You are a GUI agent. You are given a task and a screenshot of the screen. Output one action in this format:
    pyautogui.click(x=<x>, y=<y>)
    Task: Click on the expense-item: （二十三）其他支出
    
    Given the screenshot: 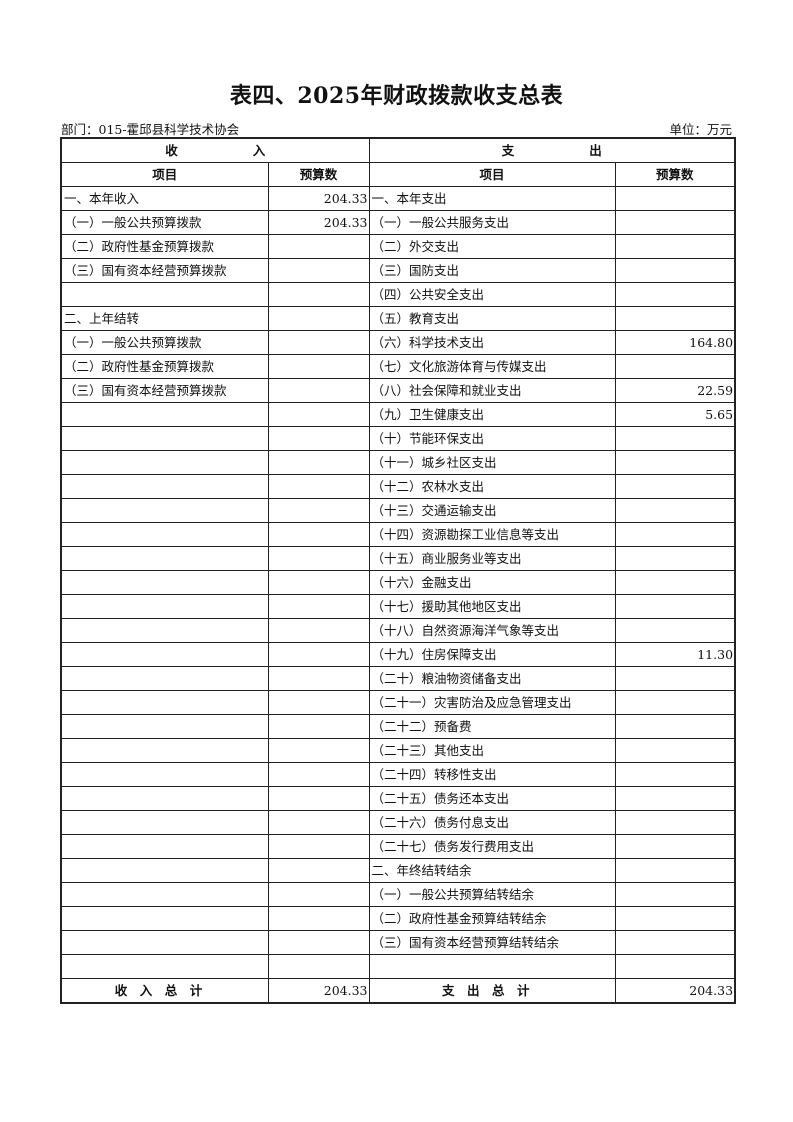 What is the action you would take?
    pyautogui.click(x=492, y=750)
    